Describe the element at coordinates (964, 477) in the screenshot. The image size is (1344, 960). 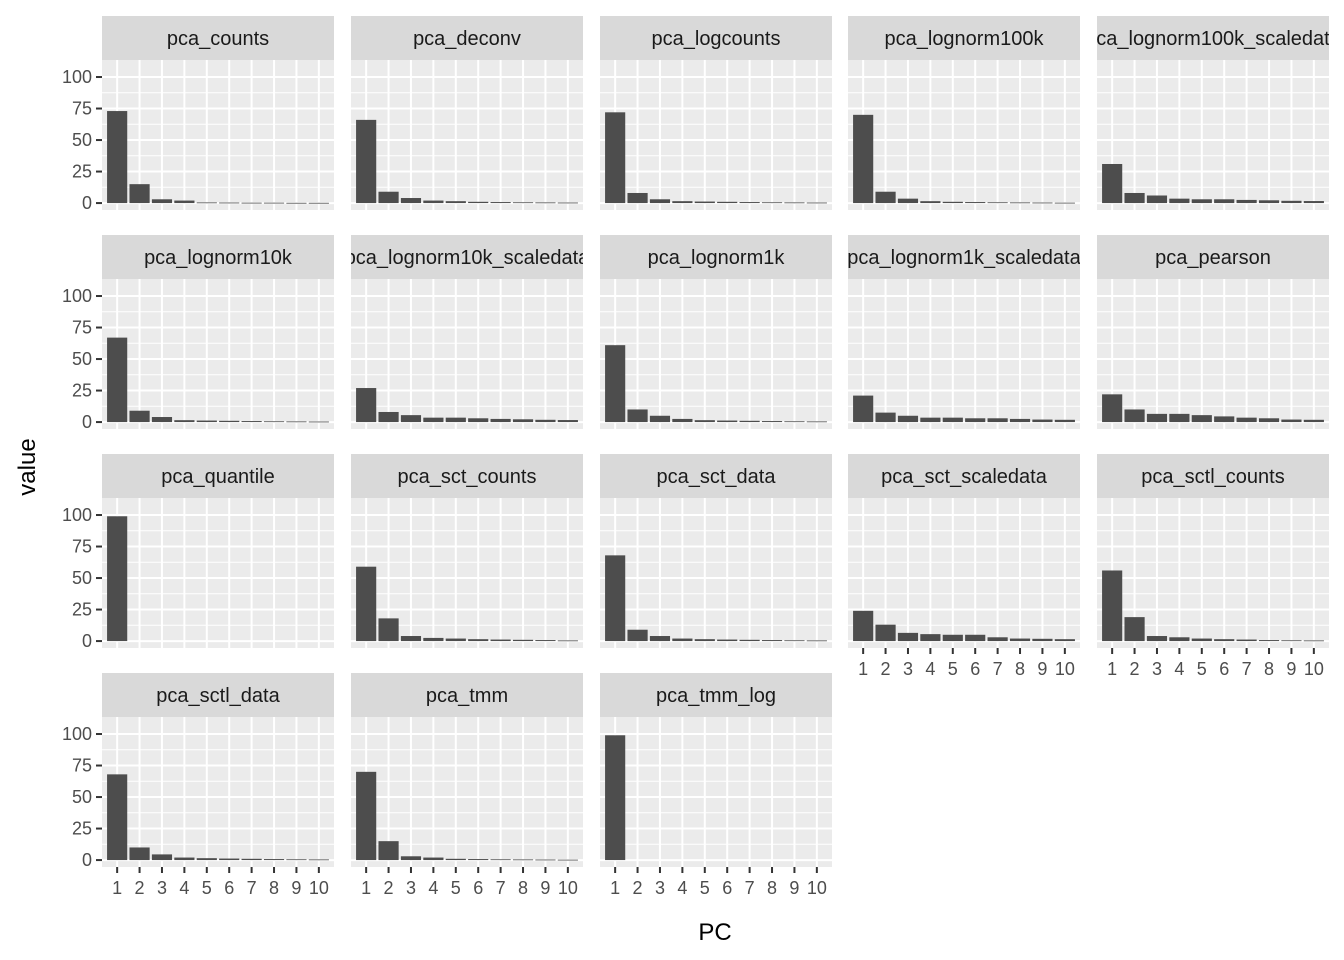
I see `facet-strip-label: pca_sct_scaledata` at that location.